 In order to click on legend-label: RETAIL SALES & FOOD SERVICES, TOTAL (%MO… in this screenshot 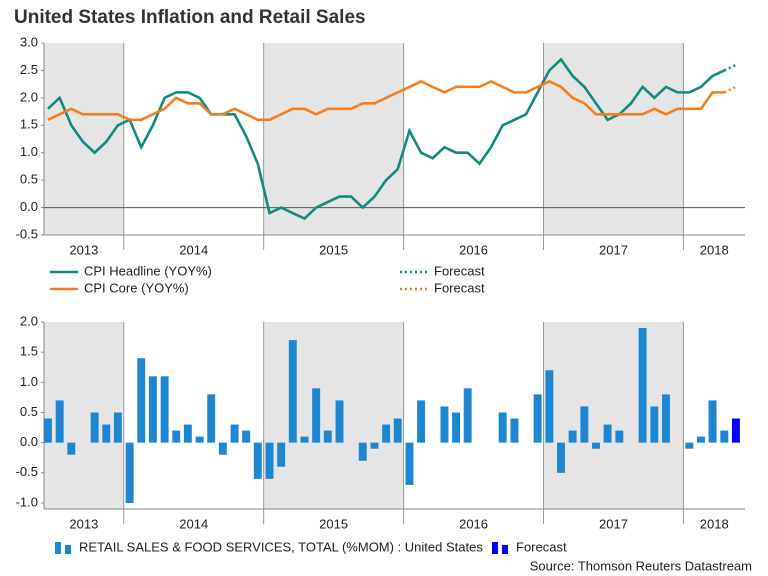, I will do `click(281, 546)`.